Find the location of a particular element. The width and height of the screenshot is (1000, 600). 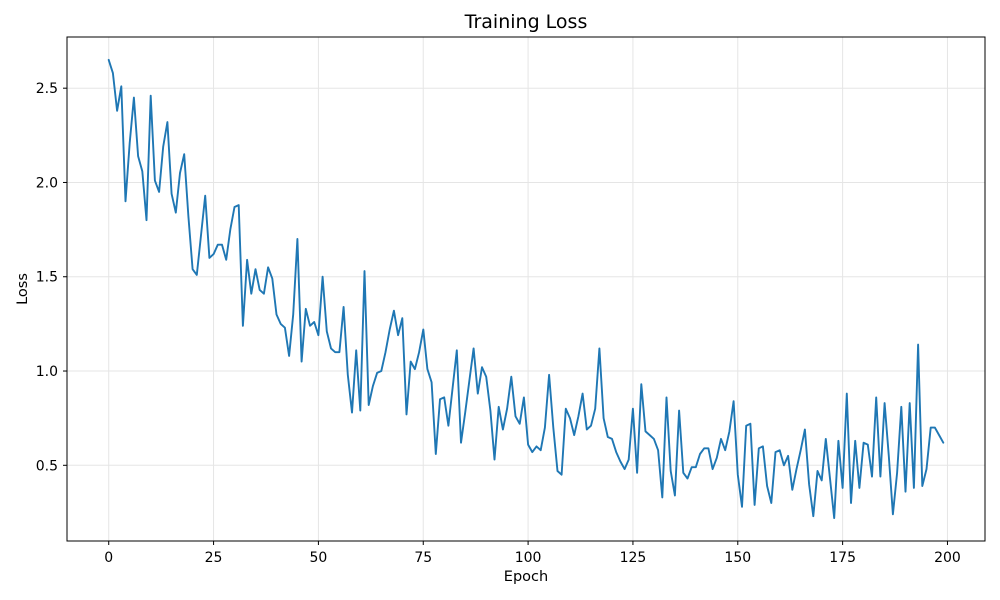

x-tick-label: 125 is located at coordinates (633, 558).